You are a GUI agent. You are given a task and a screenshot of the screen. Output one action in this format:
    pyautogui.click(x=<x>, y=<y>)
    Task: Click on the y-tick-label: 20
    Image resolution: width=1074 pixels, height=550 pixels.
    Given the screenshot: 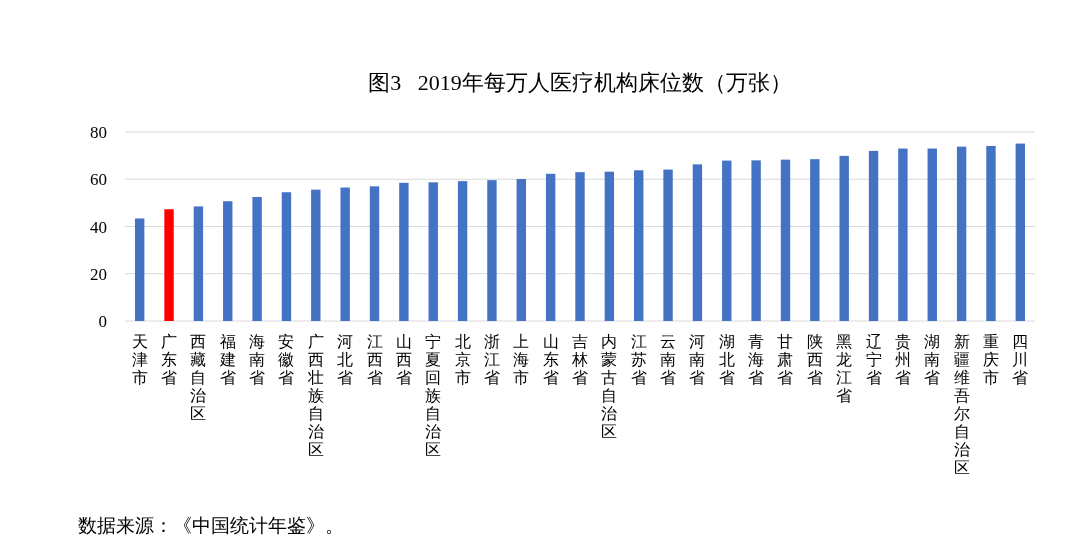 What is the action you would take?
    pyautogui.click(x=98, y=274)
    